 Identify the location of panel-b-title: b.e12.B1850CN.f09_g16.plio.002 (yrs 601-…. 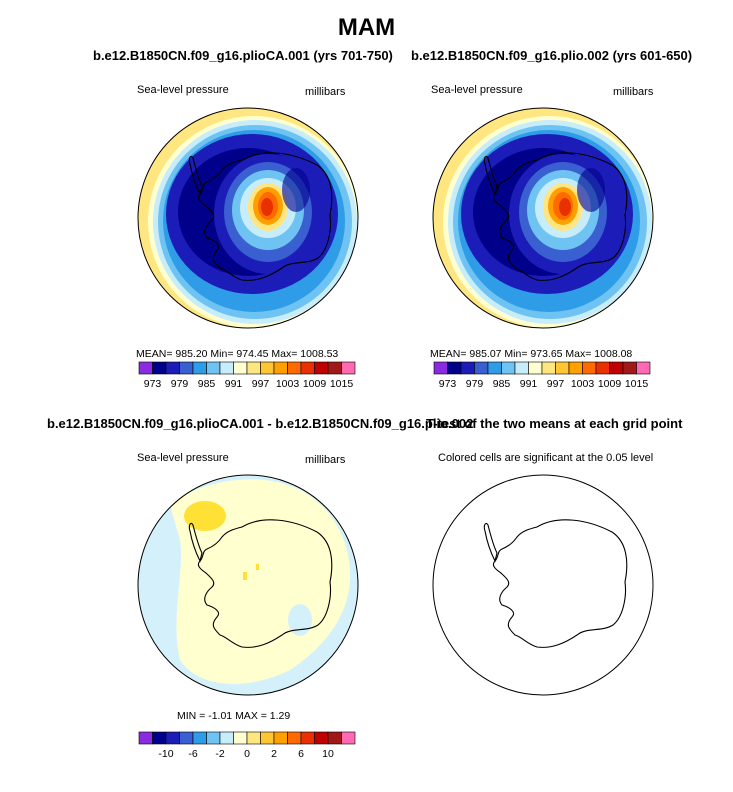
(552, 55).